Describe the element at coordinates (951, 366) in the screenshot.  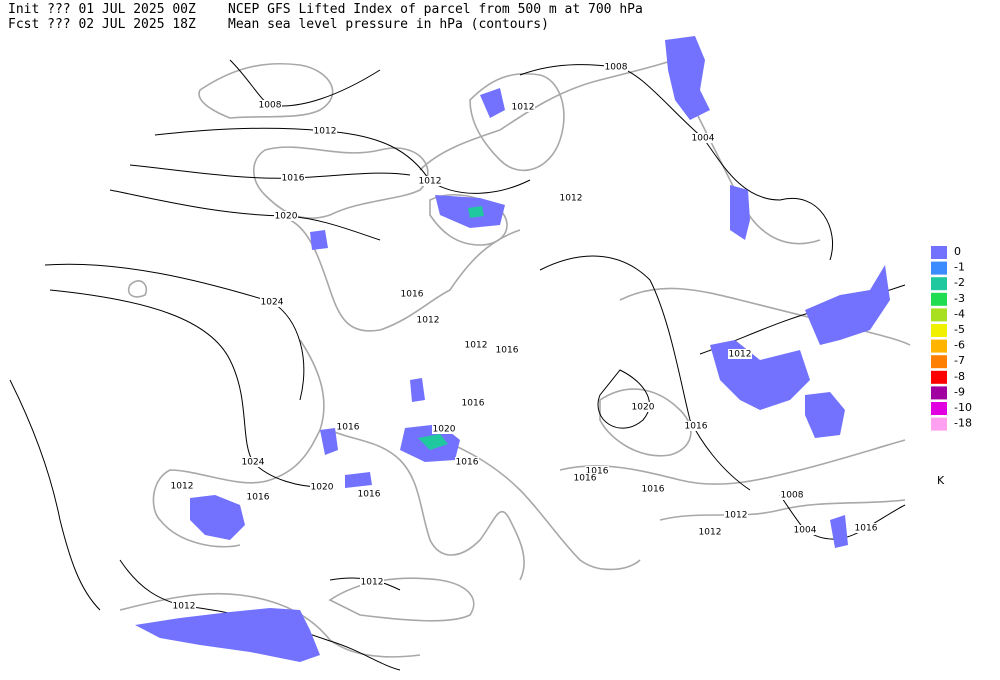
I see `legend: 0 -1 -2 -3 -4 -5 -6 -7 -8 -9 -10 -18 K` at that location.